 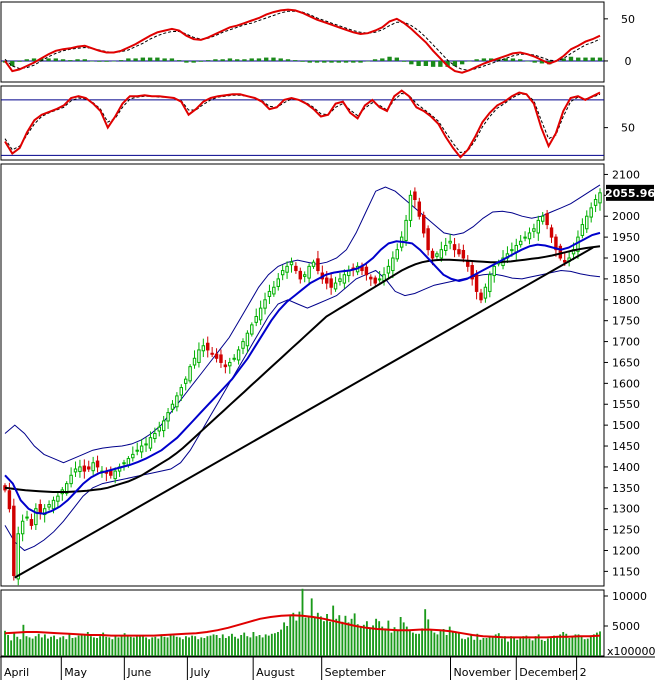 What do you see at coordinates (626, 237) in the screenshot?
I see `price-tick-label: 1950` at bounding box center [626, 237].